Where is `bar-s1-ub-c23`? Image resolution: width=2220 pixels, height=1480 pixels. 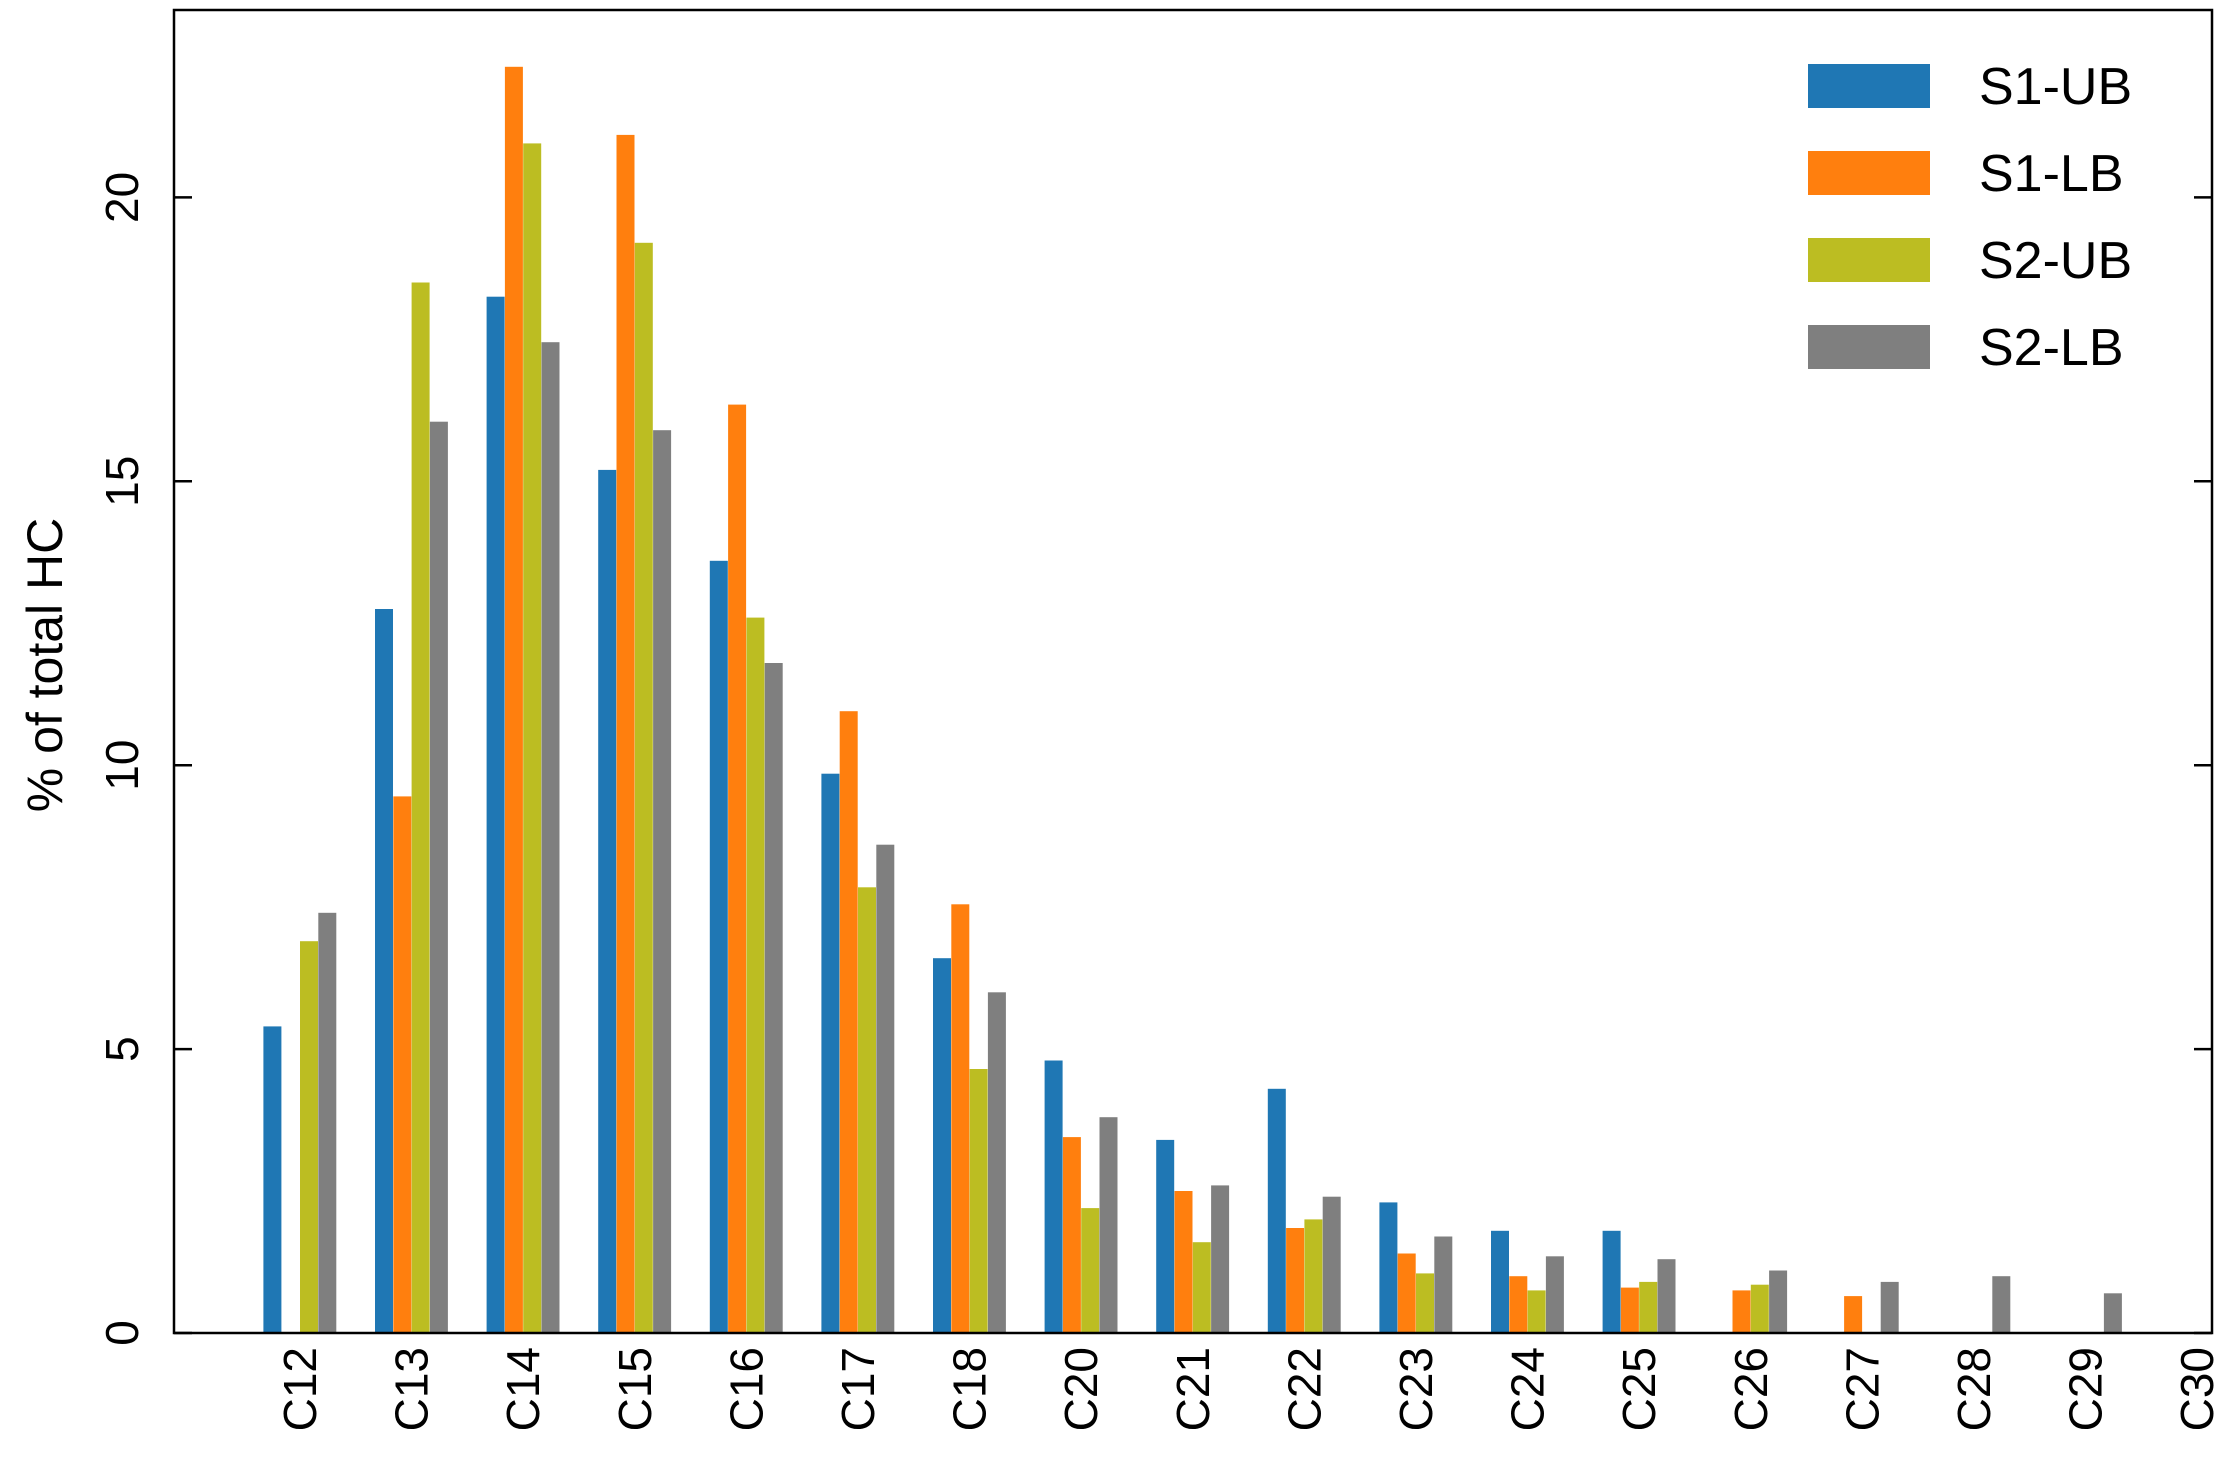
bar-s1-ub-c23 is located at coordinates (1388, 1267).